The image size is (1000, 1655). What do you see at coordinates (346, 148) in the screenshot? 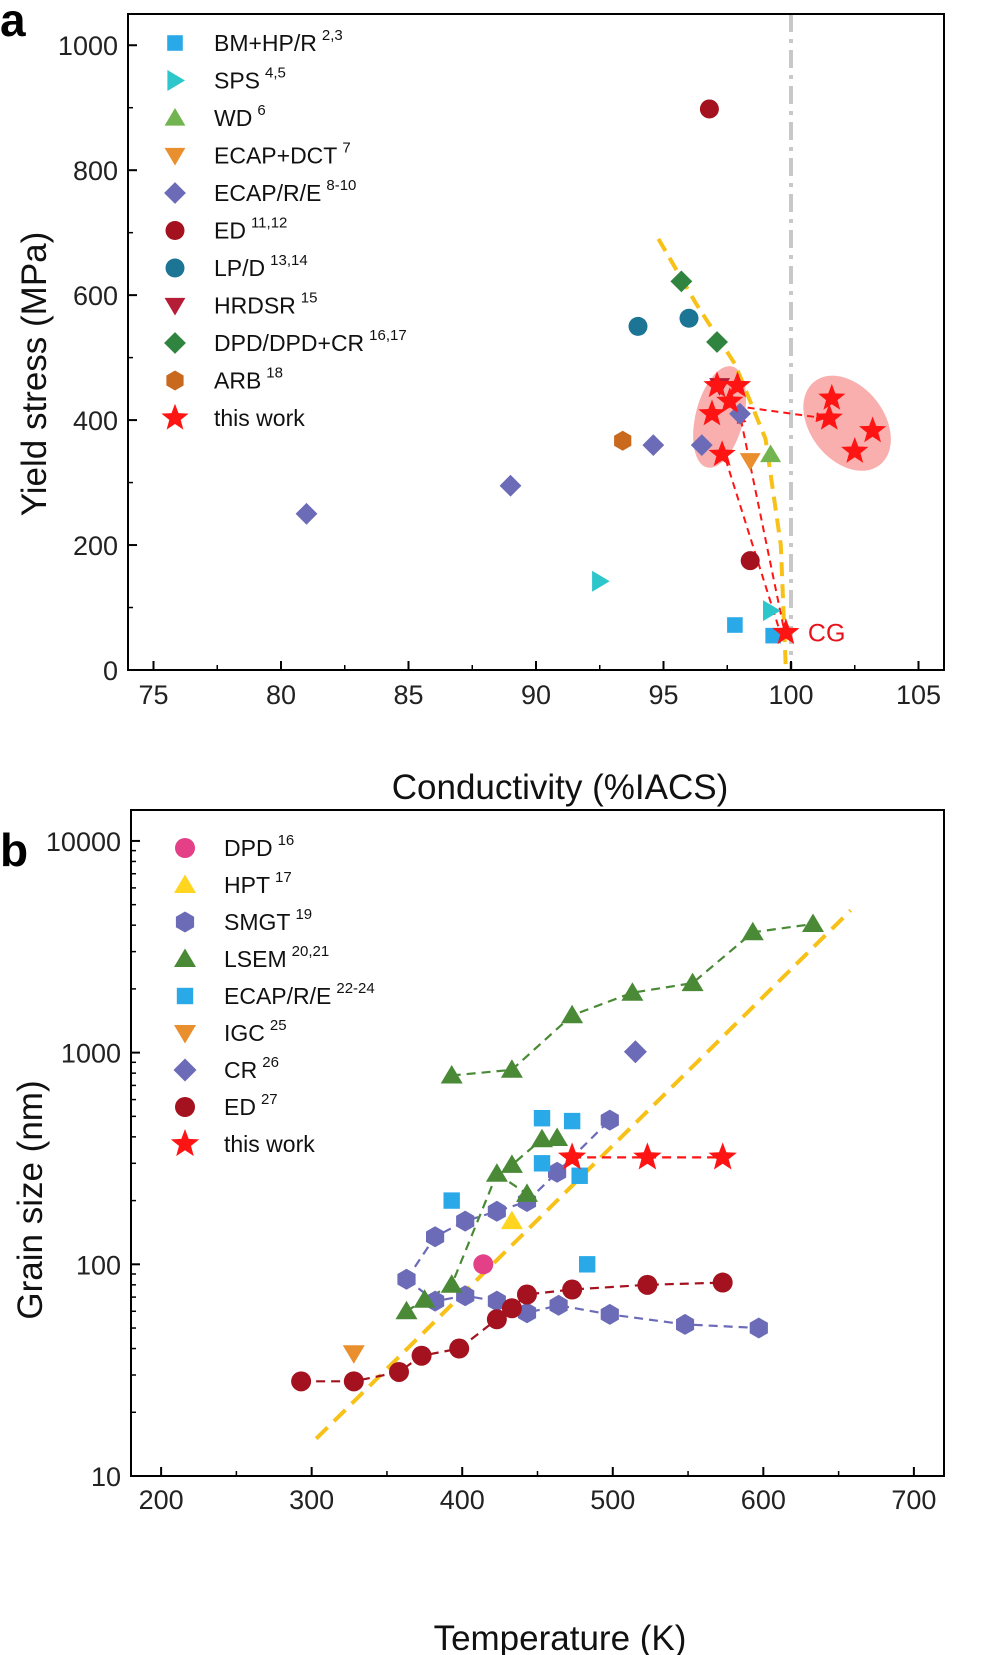
I see `legend-a-ref-ecap-dct: 7` at bounding box center [346, 148].